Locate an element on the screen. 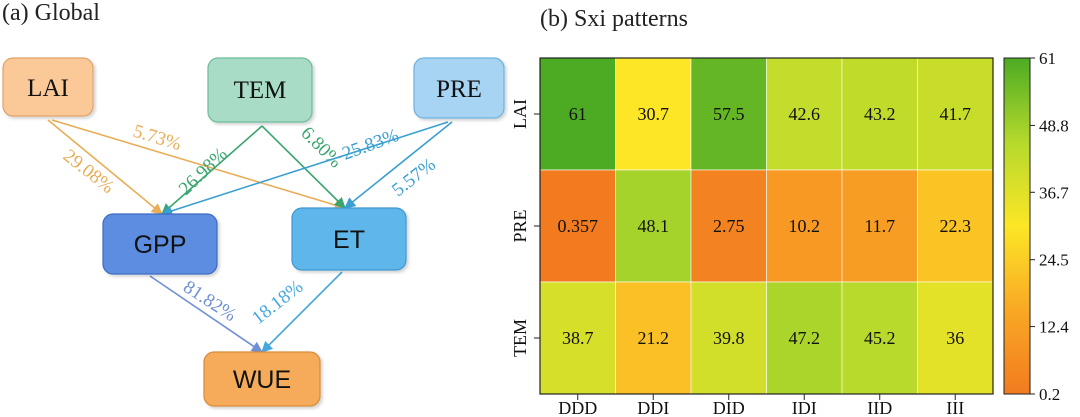  edge-label-pre-et: 5.57% is located at coordinates (414, 177).